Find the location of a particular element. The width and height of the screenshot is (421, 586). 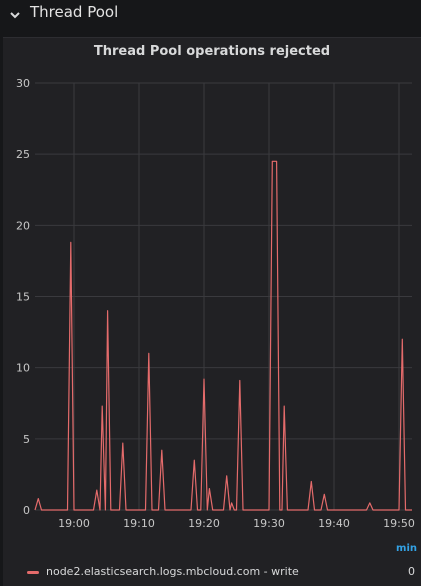

y-axis-ticks: 0 5 10 15 20 25 30 is located at coordinates (23, 297).